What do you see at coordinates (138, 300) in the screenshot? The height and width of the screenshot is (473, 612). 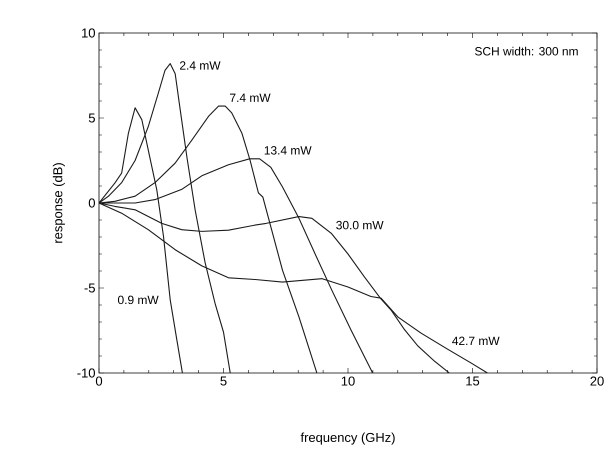 I see `annotation: 0.9 mW` at bounding box center [138, 300].